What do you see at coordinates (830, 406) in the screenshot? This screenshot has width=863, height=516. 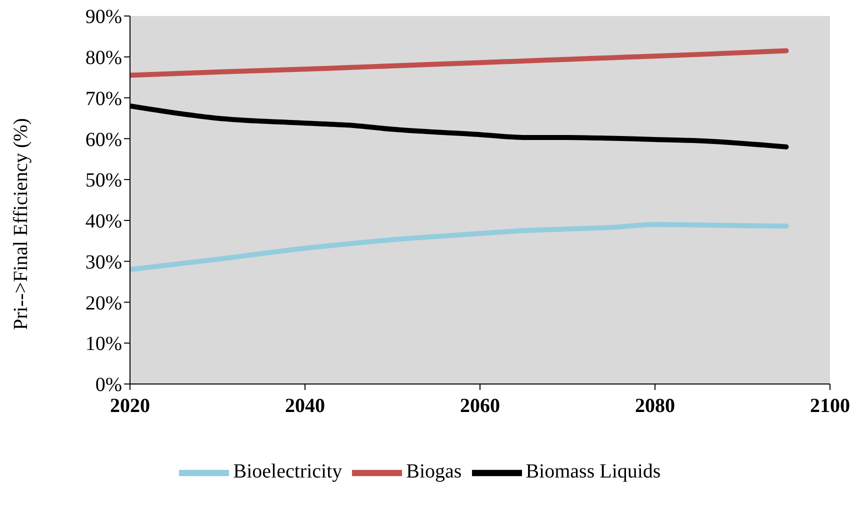 I see `x-tick-label: 2100` at bounding box center [830, 406].